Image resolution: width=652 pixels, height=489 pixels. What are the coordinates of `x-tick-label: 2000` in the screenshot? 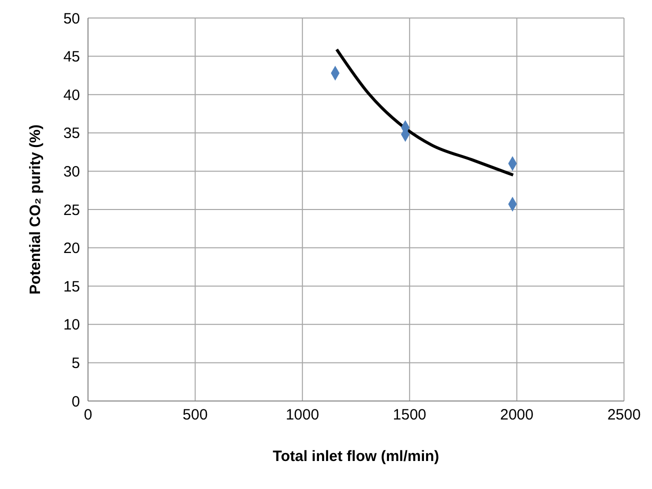 It's located at (517, 415).